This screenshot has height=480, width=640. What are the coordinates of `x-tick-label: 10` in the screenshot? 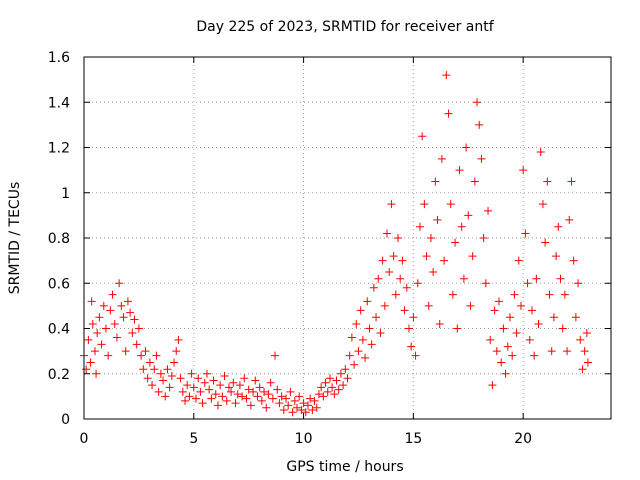 It's located at (304, 439).